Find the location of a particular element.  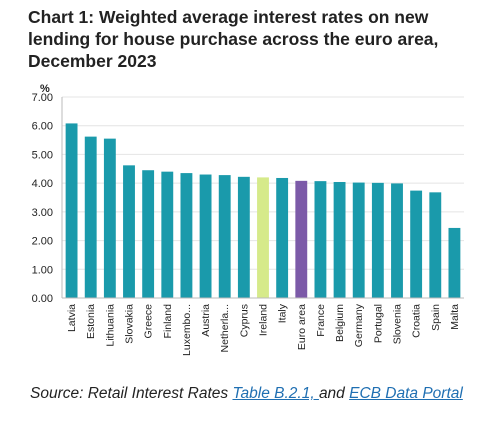

x-tick-label: Estonia is located at coordinates (91, 321).